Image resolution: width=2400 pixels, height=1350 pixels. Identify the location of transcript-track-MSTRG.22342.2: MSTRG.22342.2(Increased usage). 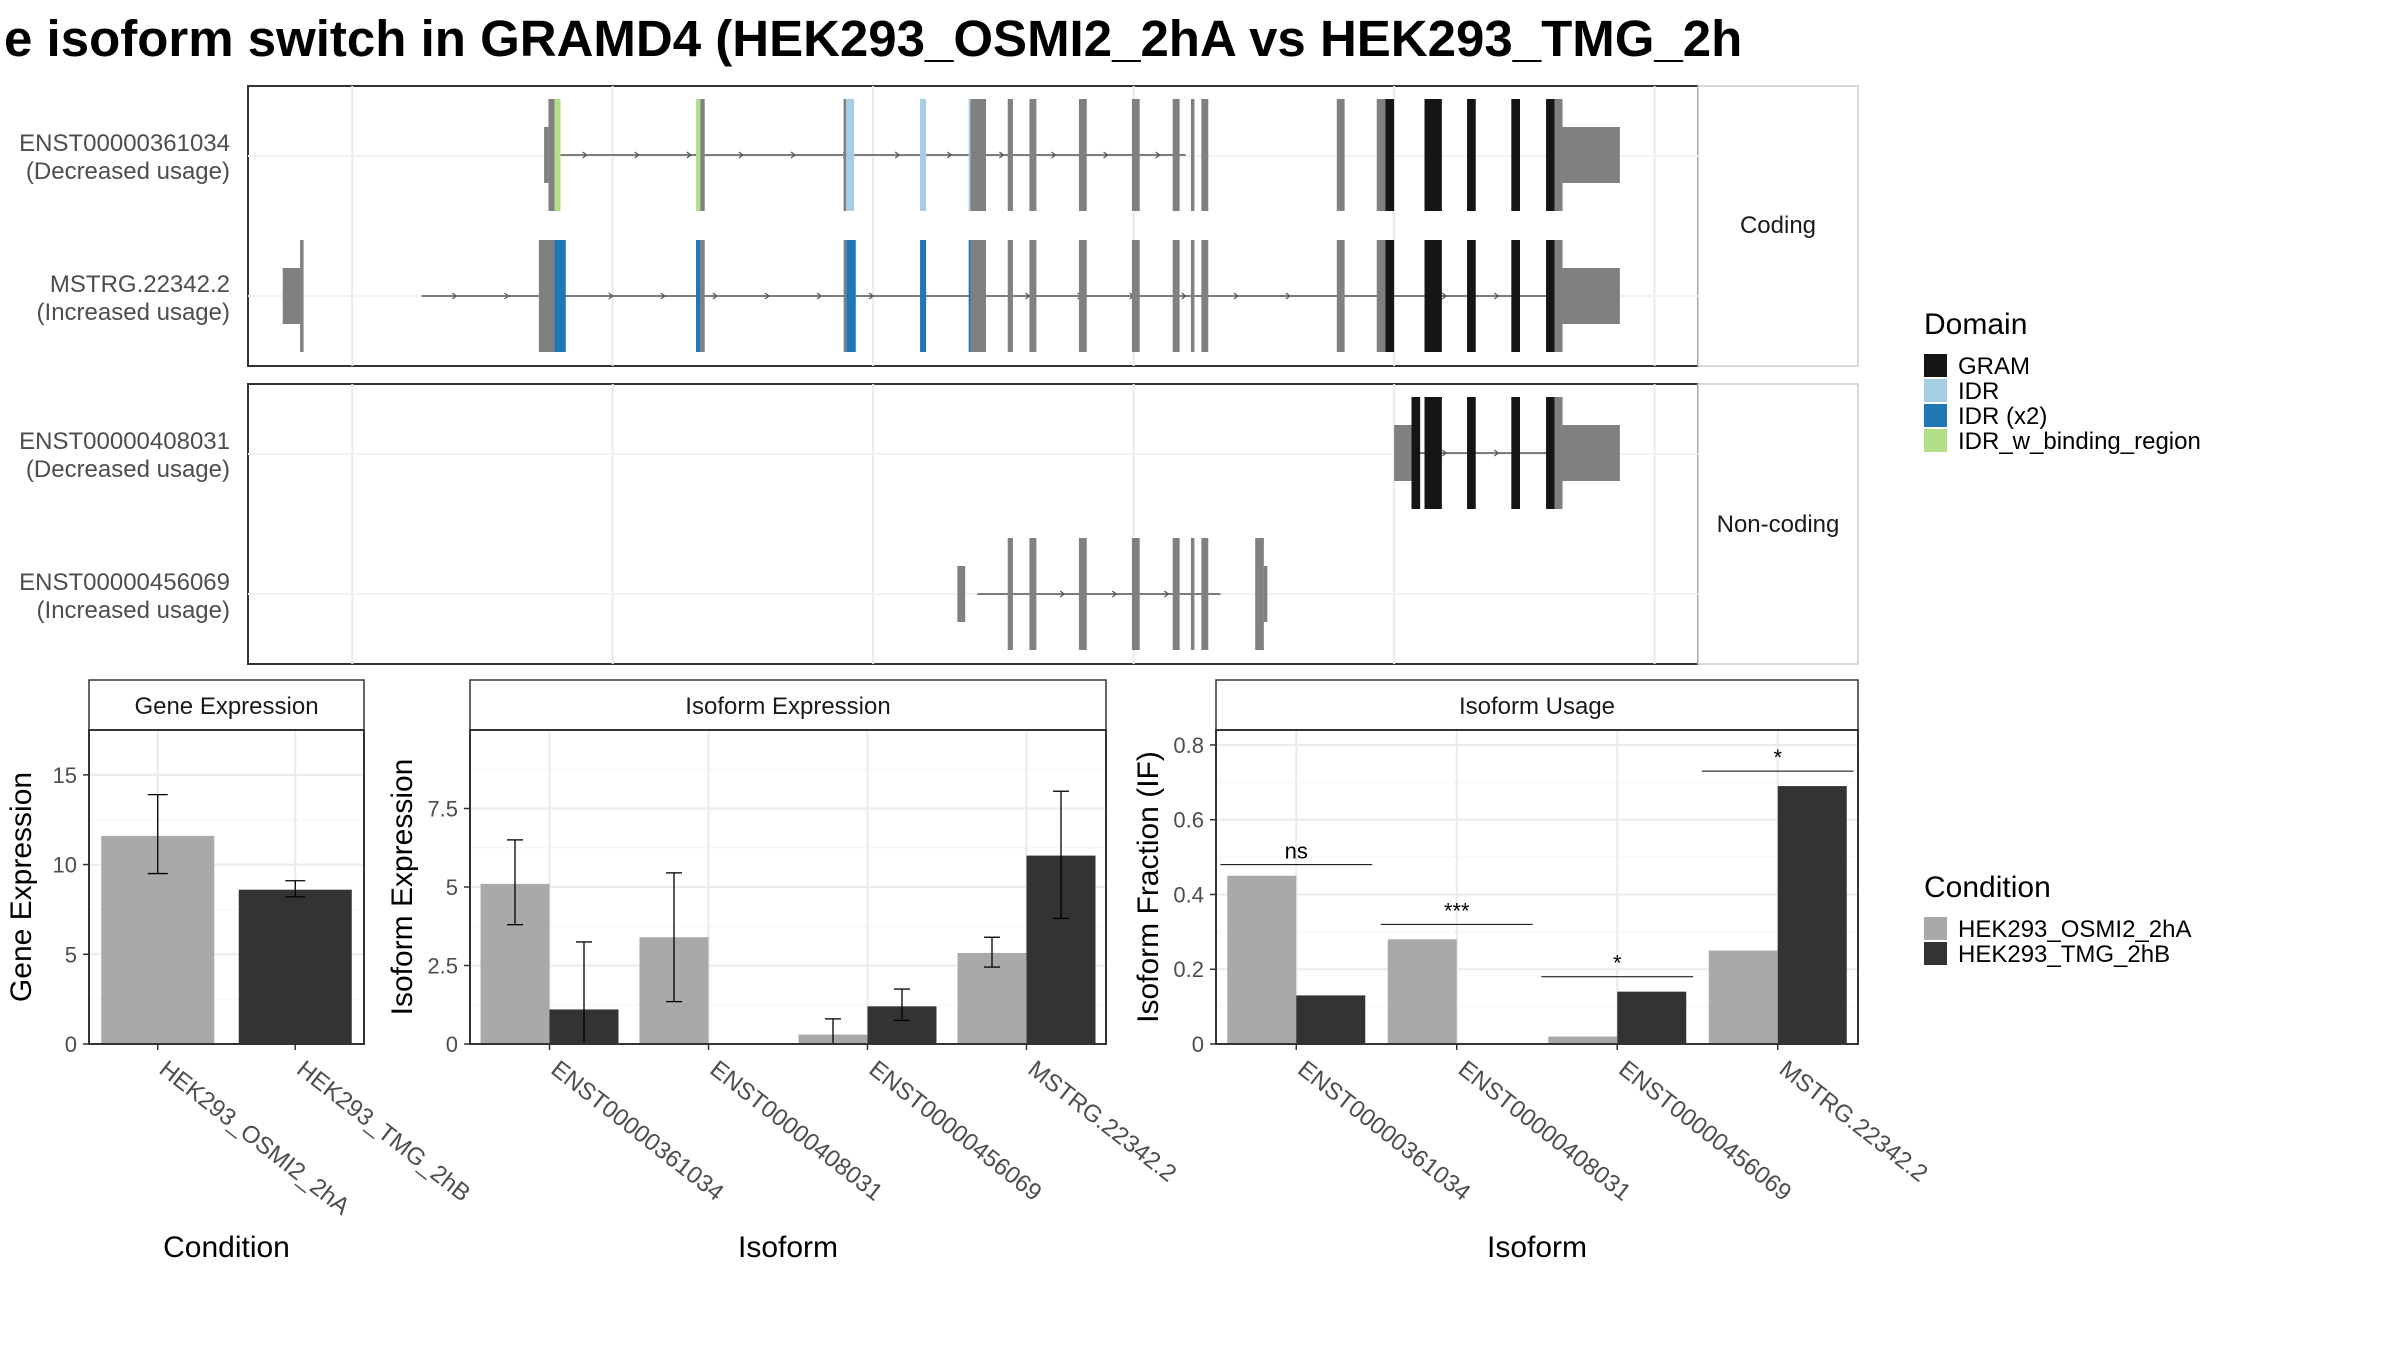
(828, 296).